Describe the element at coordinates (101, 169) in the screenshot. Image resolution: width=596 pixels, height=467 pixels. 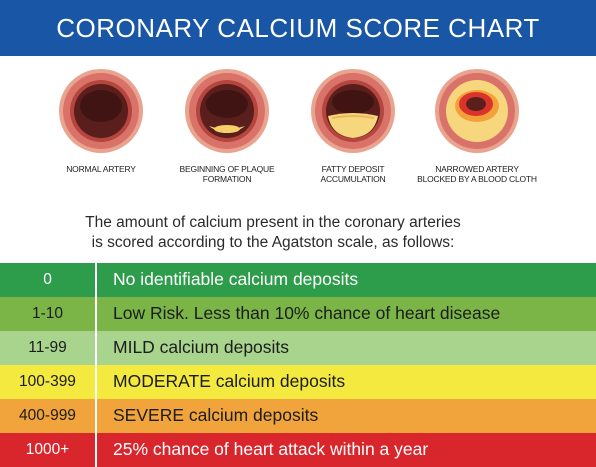
I see `artery-label: NORMAL ARTERY` at that location.